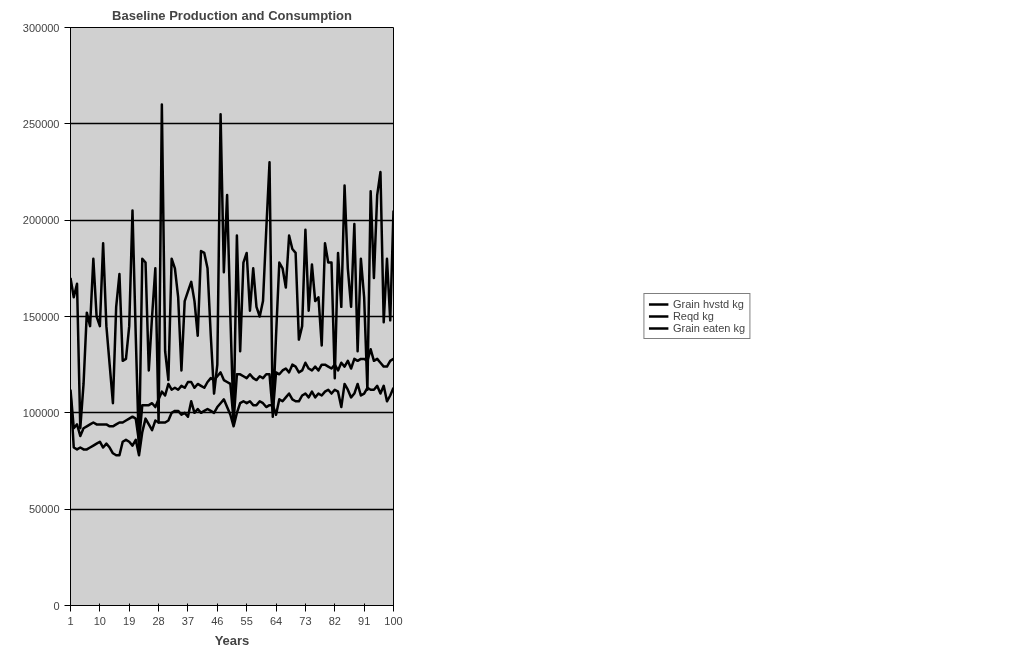 The width and height of the screenshot is (1016, 664). What do you see at coordinates (709, 328) in the screenshot?
I see `legend-label: Grain eaten kg` at bounding box center [709, 328].